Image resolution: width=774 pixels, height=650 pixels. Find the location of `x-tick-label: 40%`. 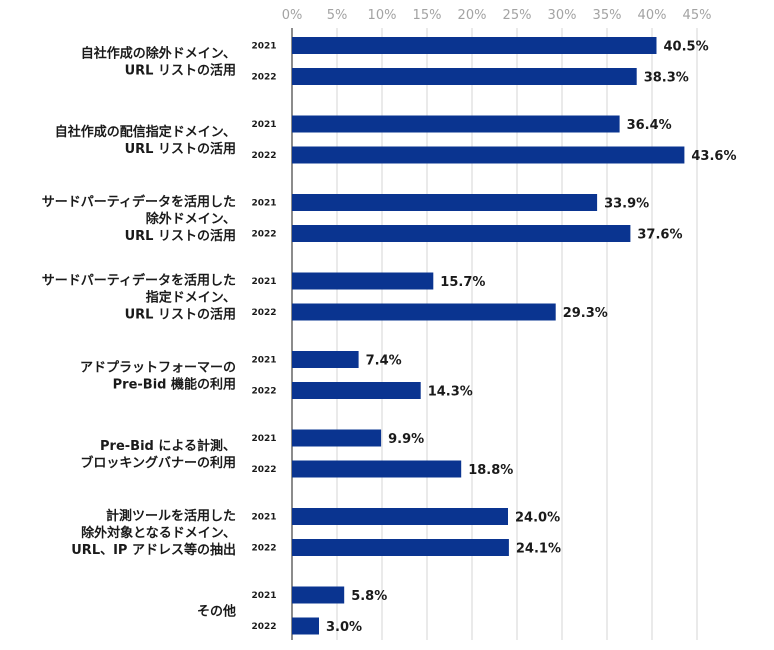

x-tick-label: 40% is located at coordinates (652, 15).